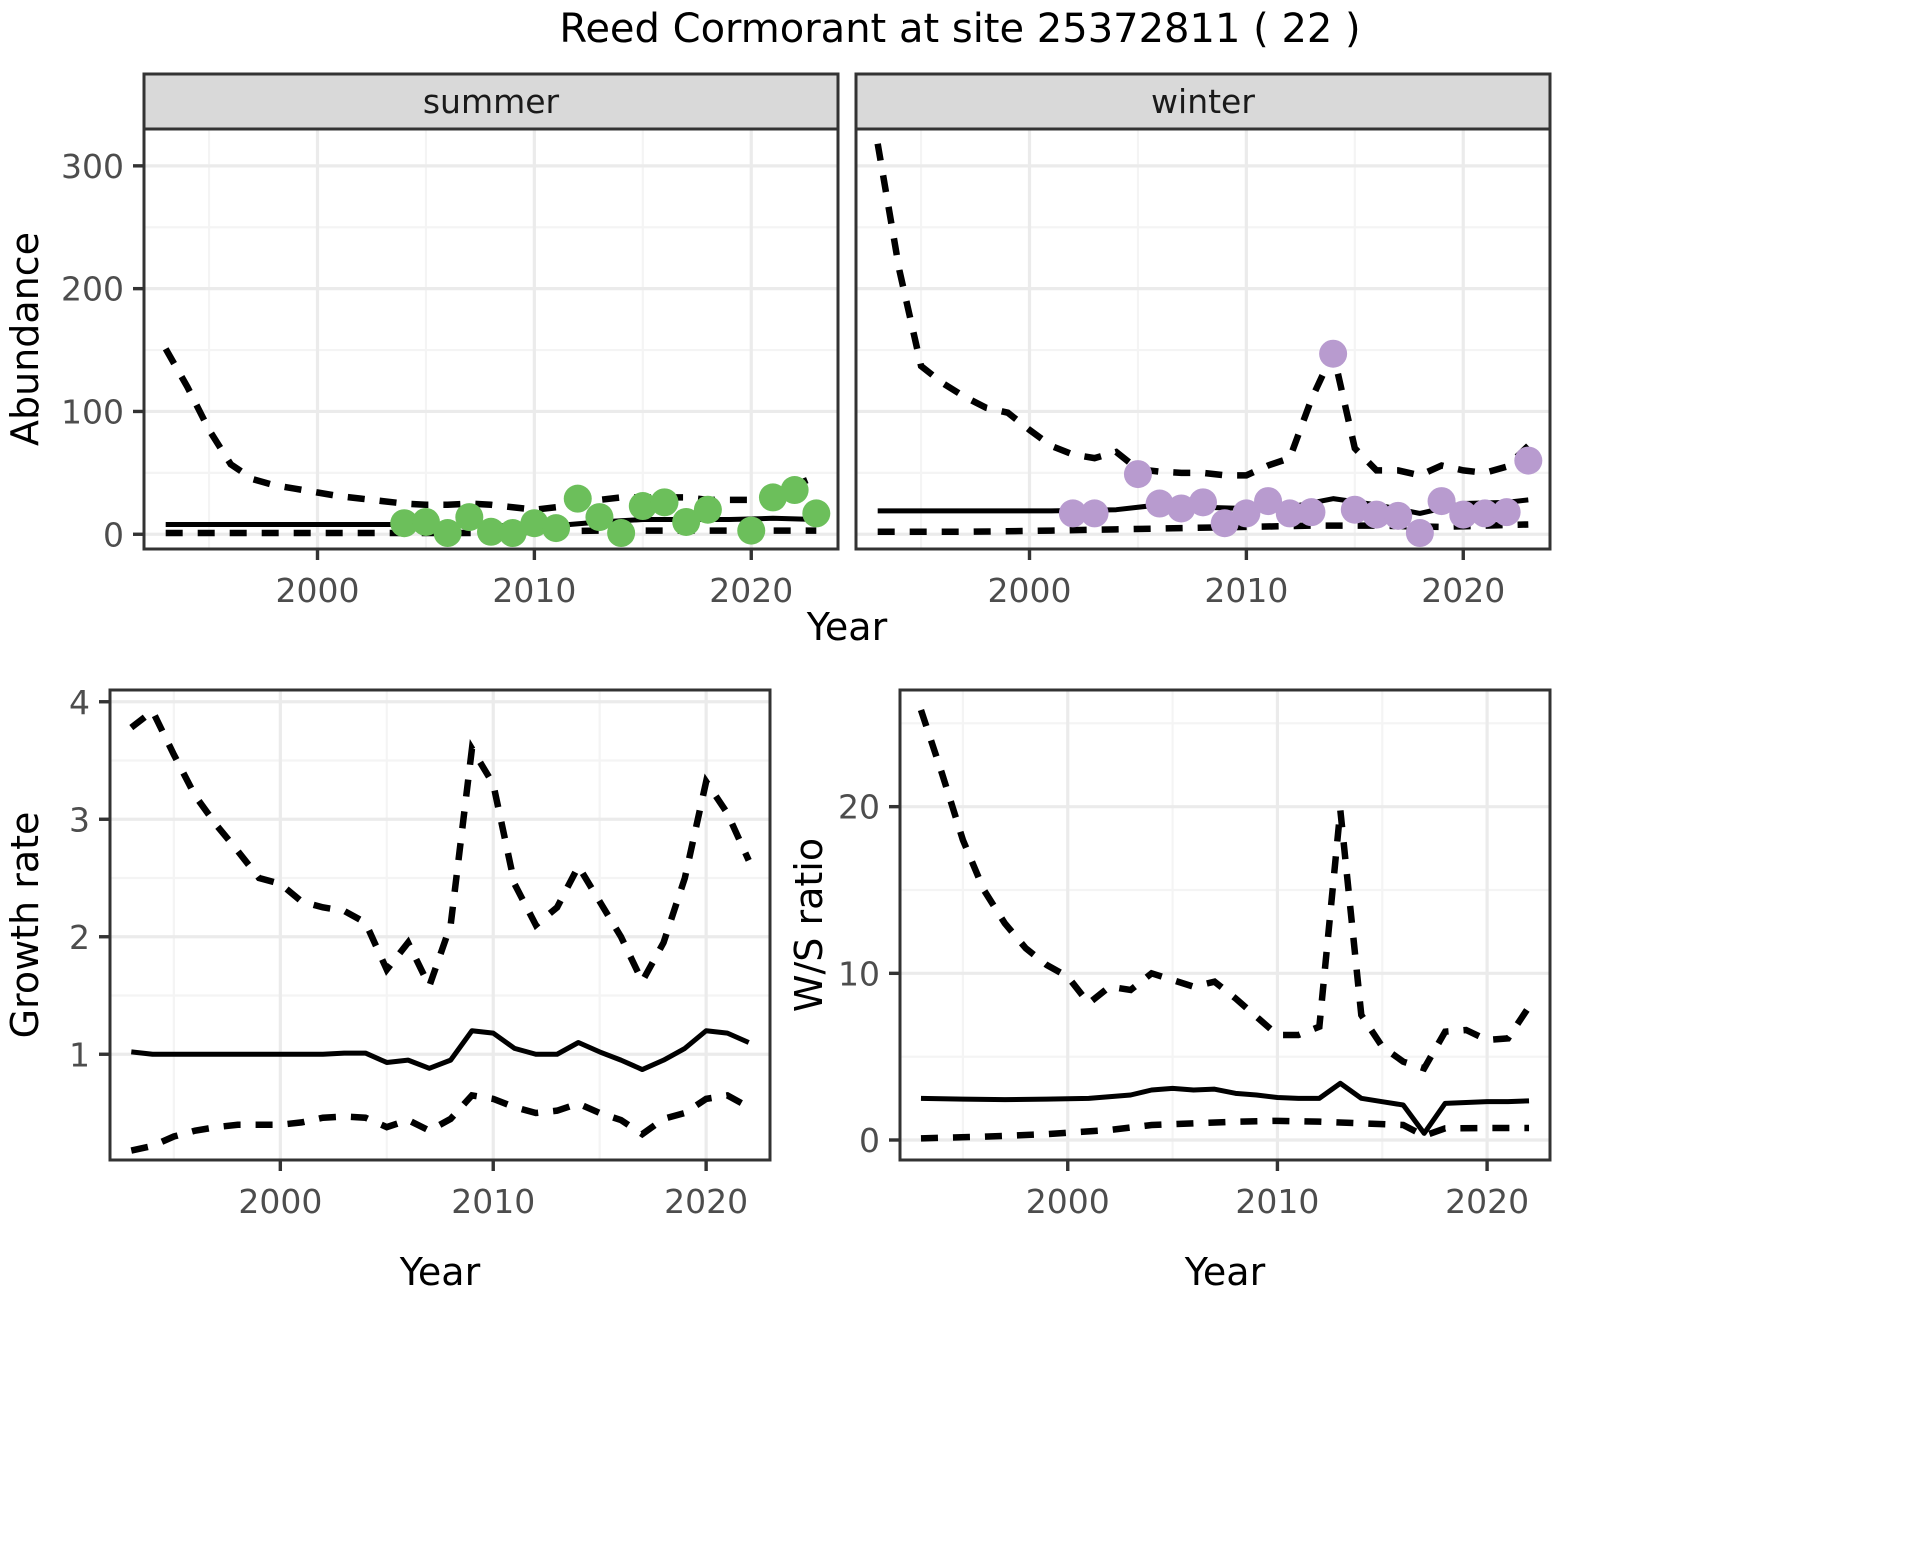  Describe the element at coordinates (79, 1054) in the screenshot. I see `ytick-label: 1` at that location.